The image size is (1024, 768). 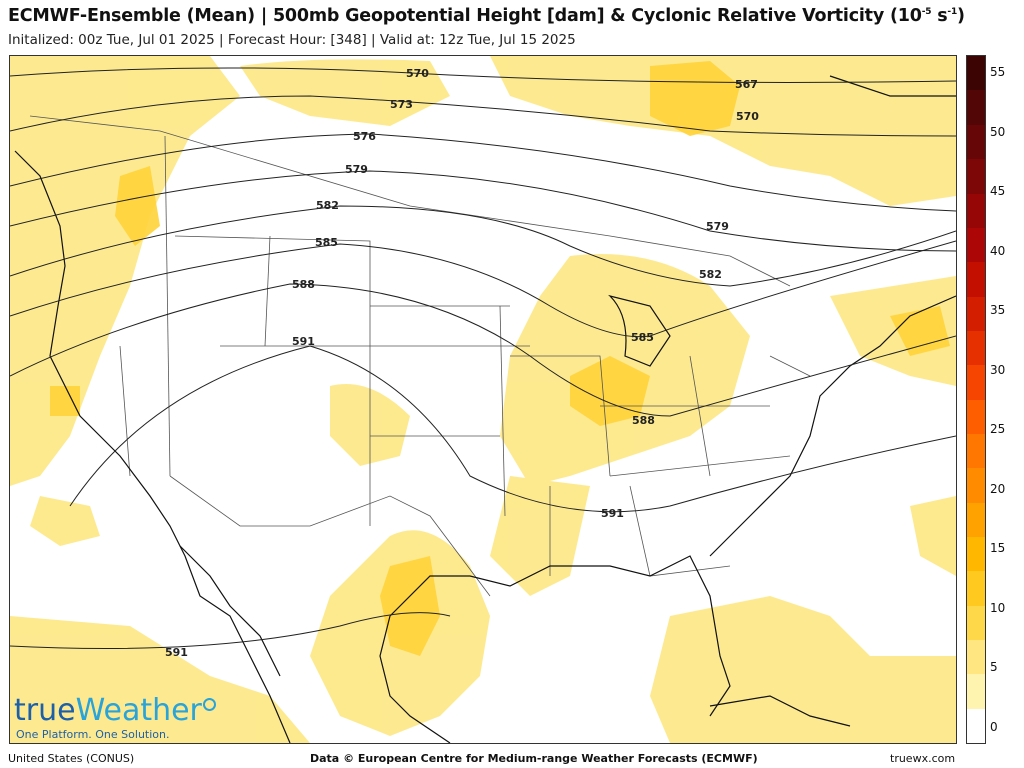 What do you see at coordinates (998, 369) in the screenshot?
I see `colorbar-tick-label: 30` at bounding box center [998, 369].